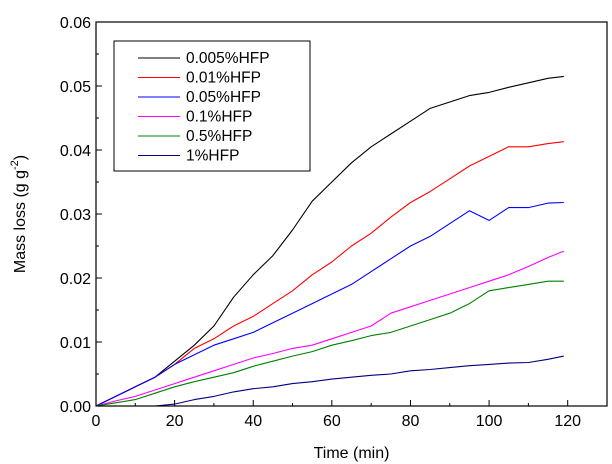 The image size is (612, 464). Describe the element at coordinates (223, 78) in the screenshot. I see `legend-label: 0.01%HFP` at that location.